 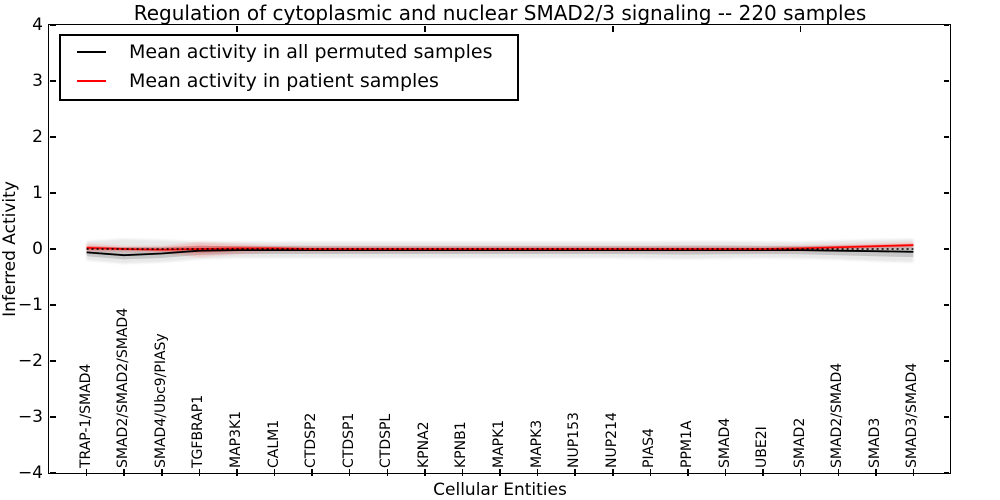 I want to click on x-tick-label: MAPK3, so click(x=536, y=443).